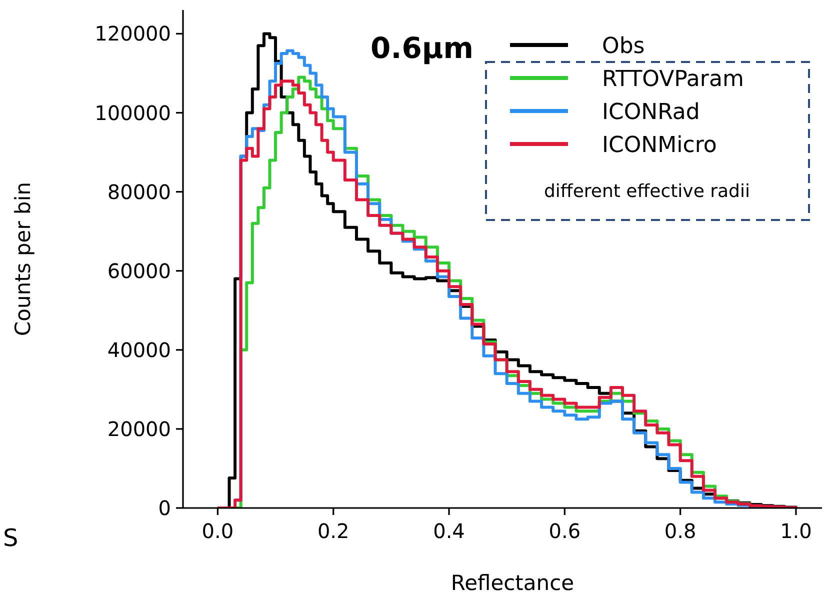 Image resolution: width=824 pixels, height=598 pixels. I want to click on y-tick-label: 80000, so click(139, 192).